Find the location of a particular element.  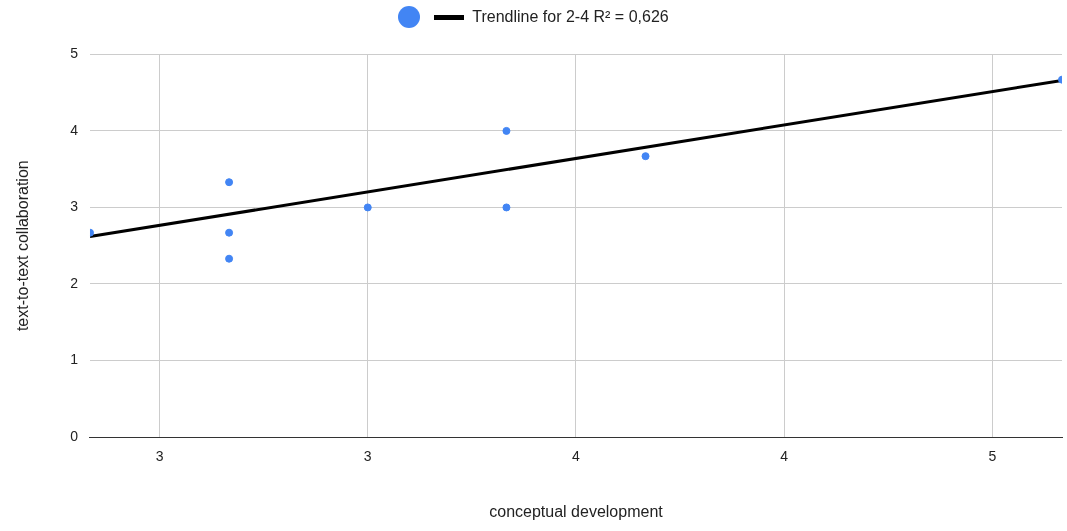

x-tick-label: 5 is located at coordinates (992, 456).